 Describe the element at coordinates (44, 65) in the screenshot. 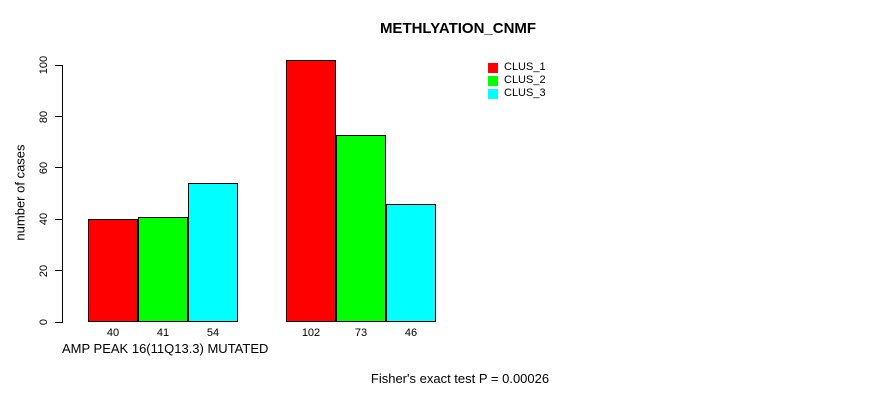

I see `y-axis-tick-label: 100` at that location.